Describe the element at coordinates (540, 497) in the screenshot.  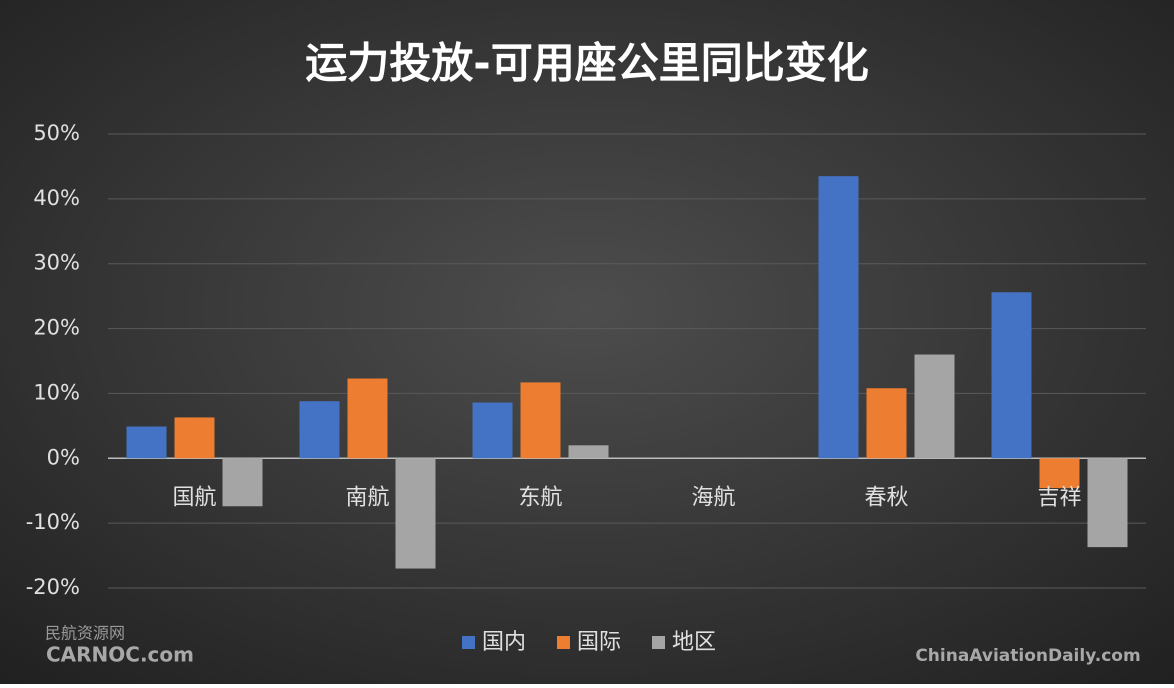
I see `x-tick-label: 东航` at that location.